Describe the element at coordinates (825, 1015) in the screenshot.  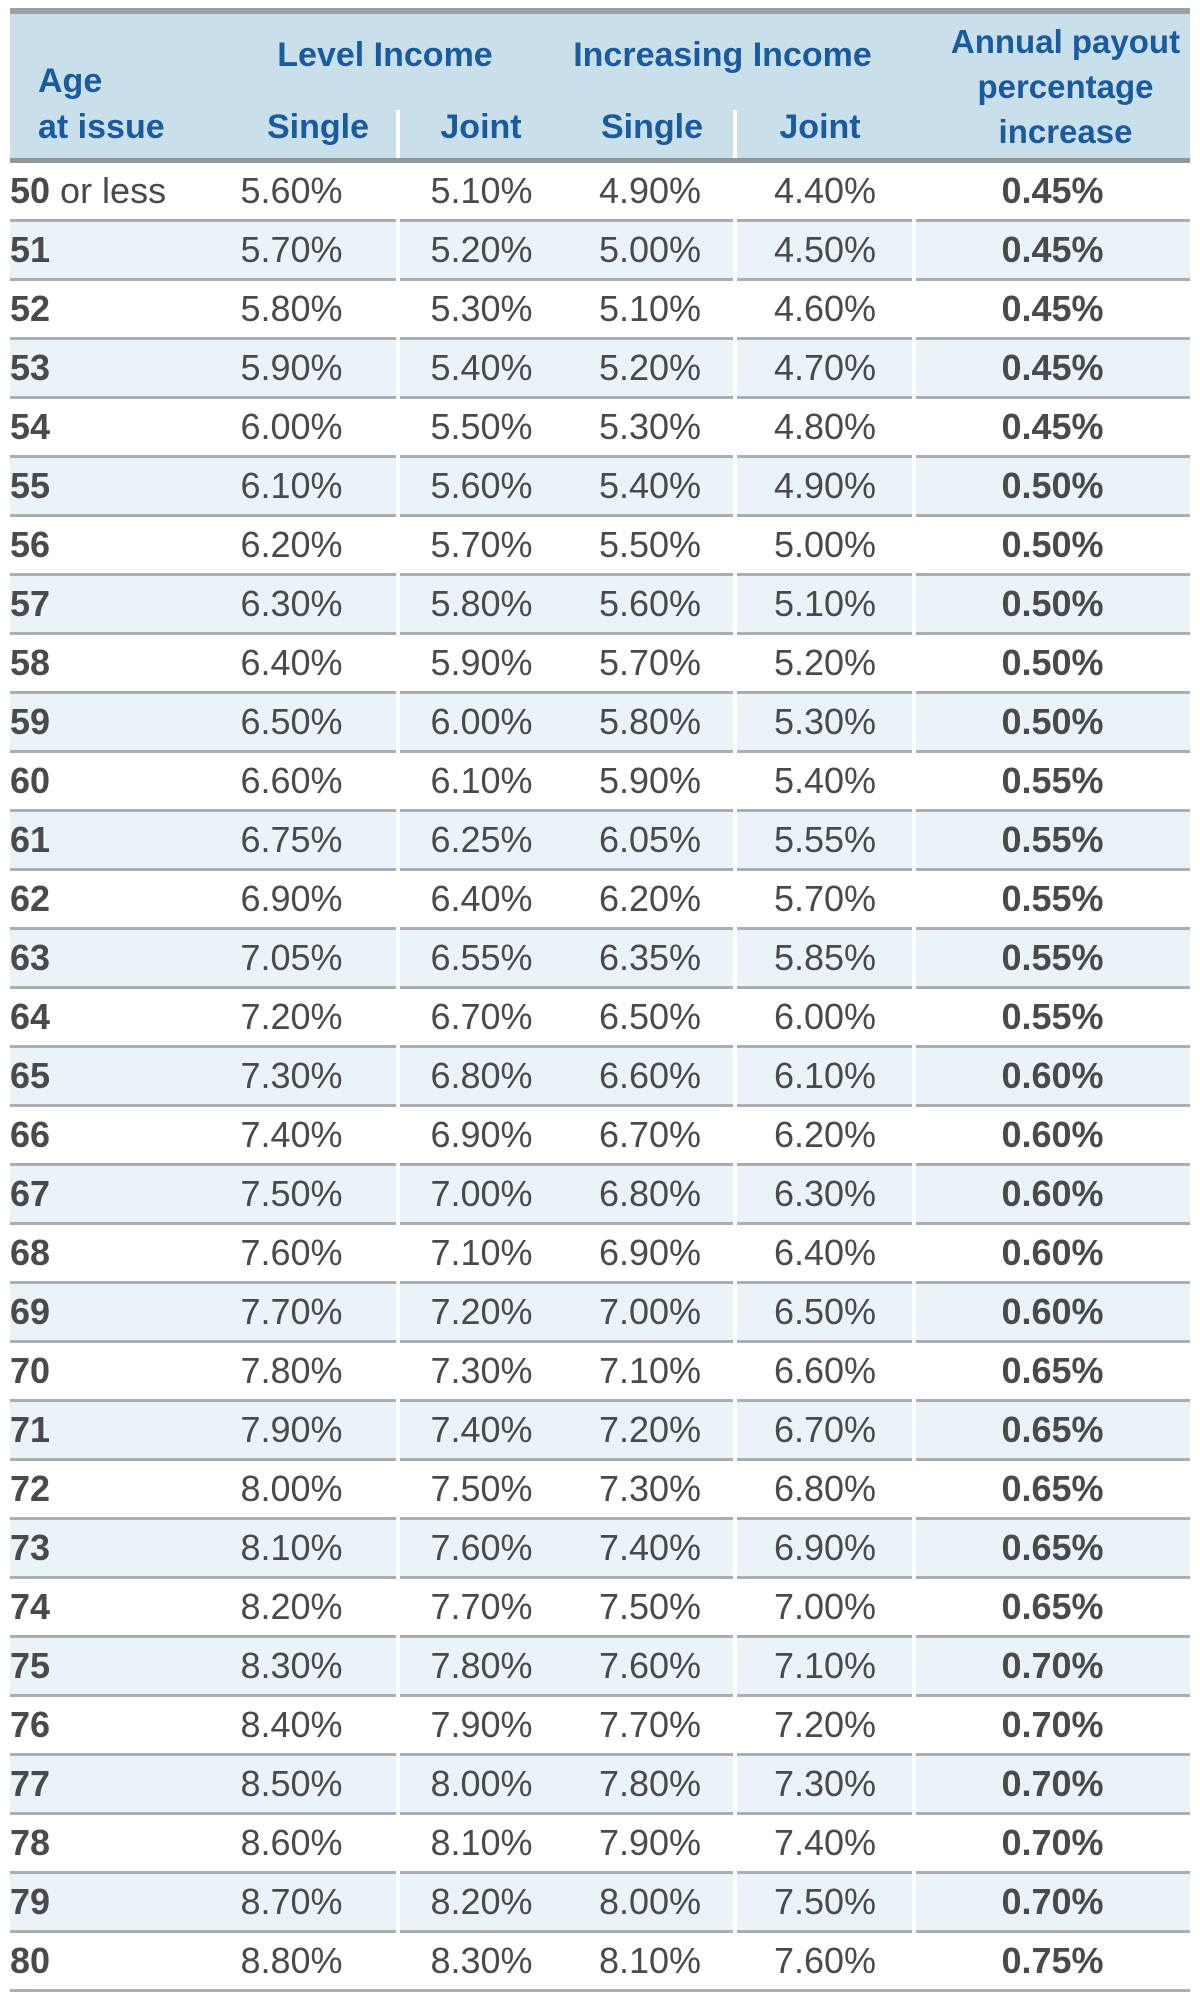
I see `increasing-joint-cell: 6.00%` at that location.